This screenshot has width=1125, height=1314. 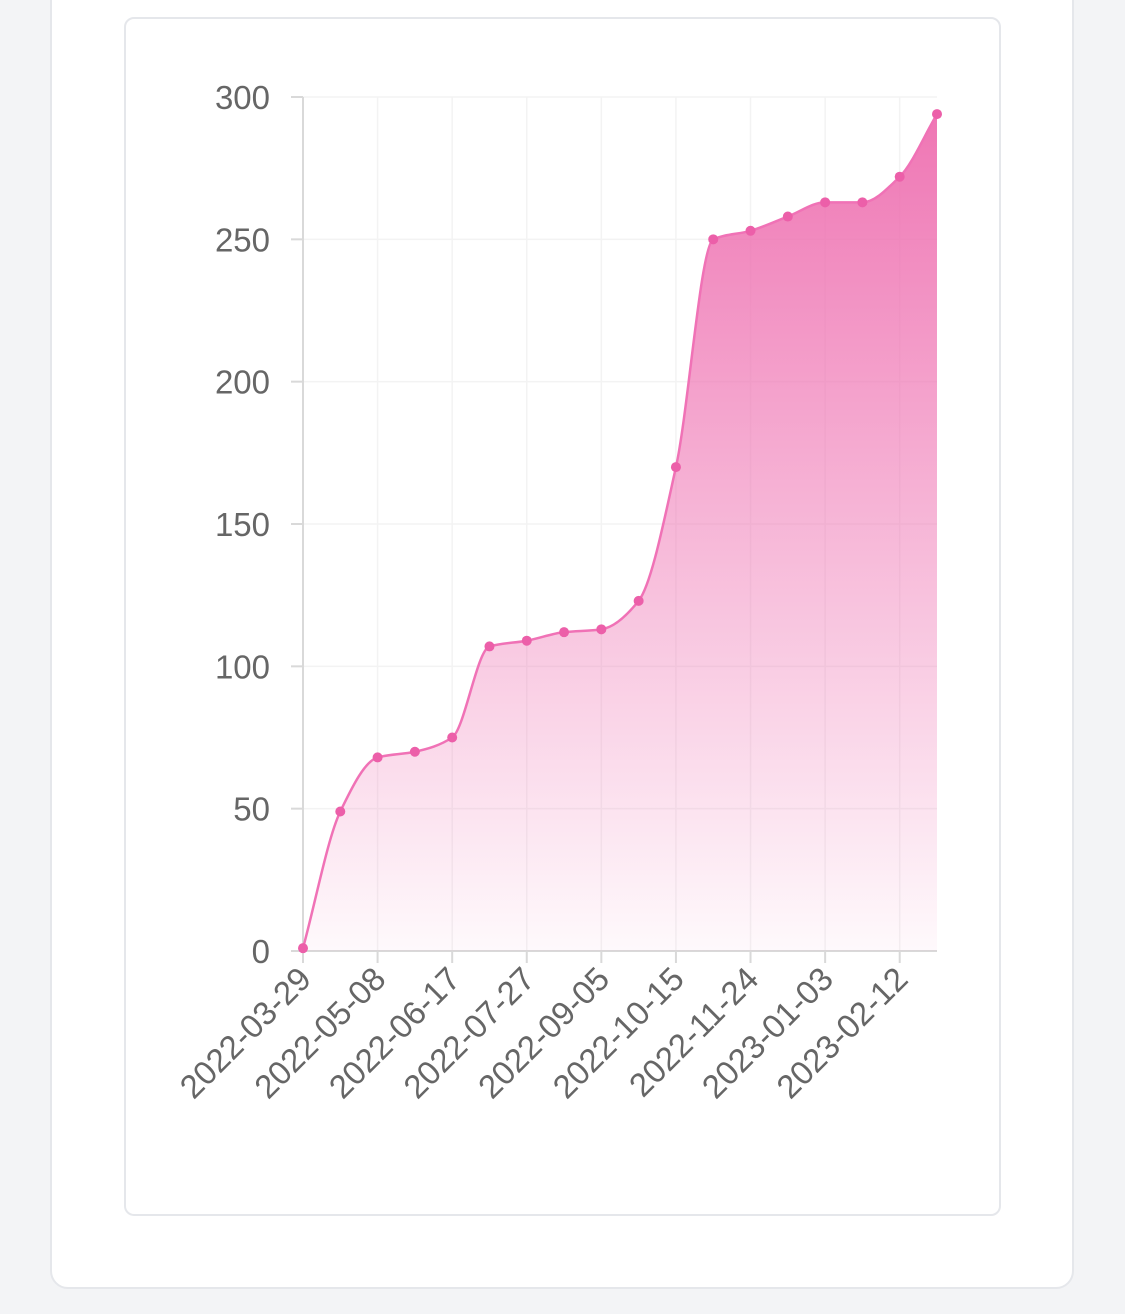 I want to click on y-tick-label: 0, so click(x=261, y=951).